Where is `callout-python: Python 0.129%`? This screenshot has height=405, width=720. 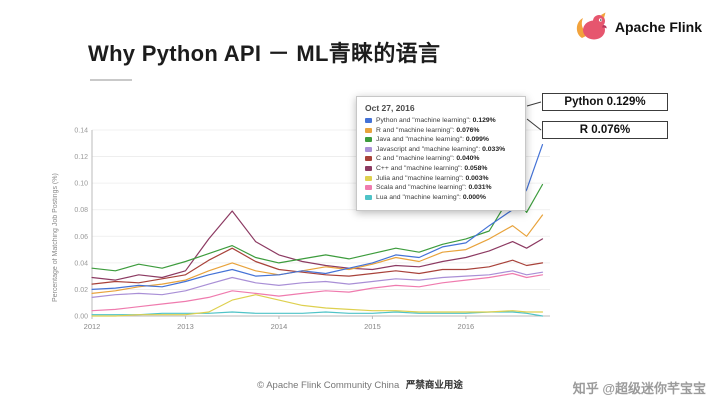 callout-python: Python 0.129% is located at coordinates (605, 102).